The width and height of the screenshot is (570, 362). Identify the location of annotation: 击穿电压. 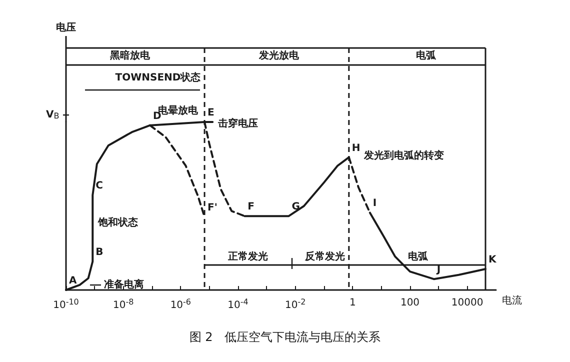
(237, 124).